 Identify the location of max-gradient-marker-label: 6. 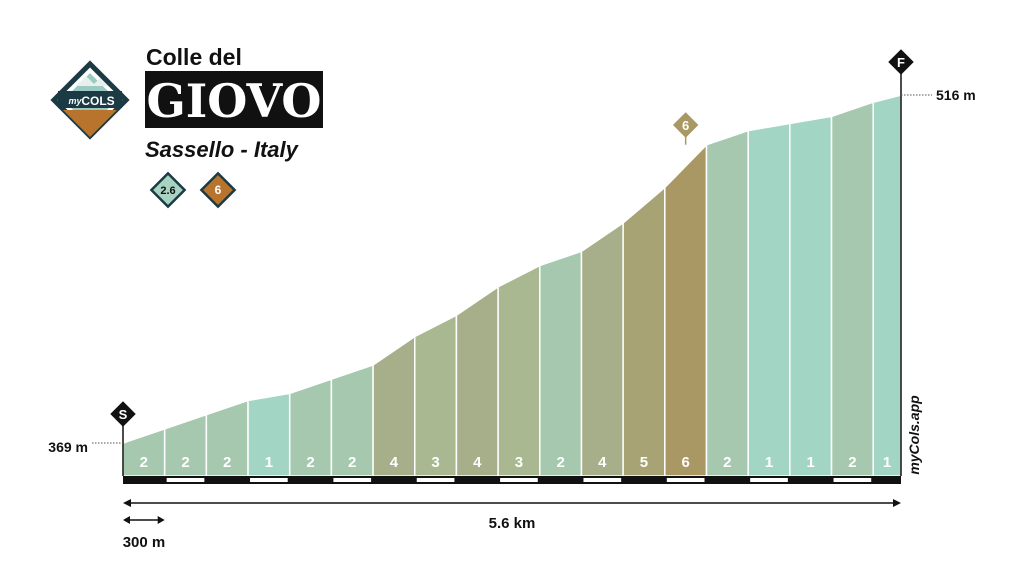
(685, 125).